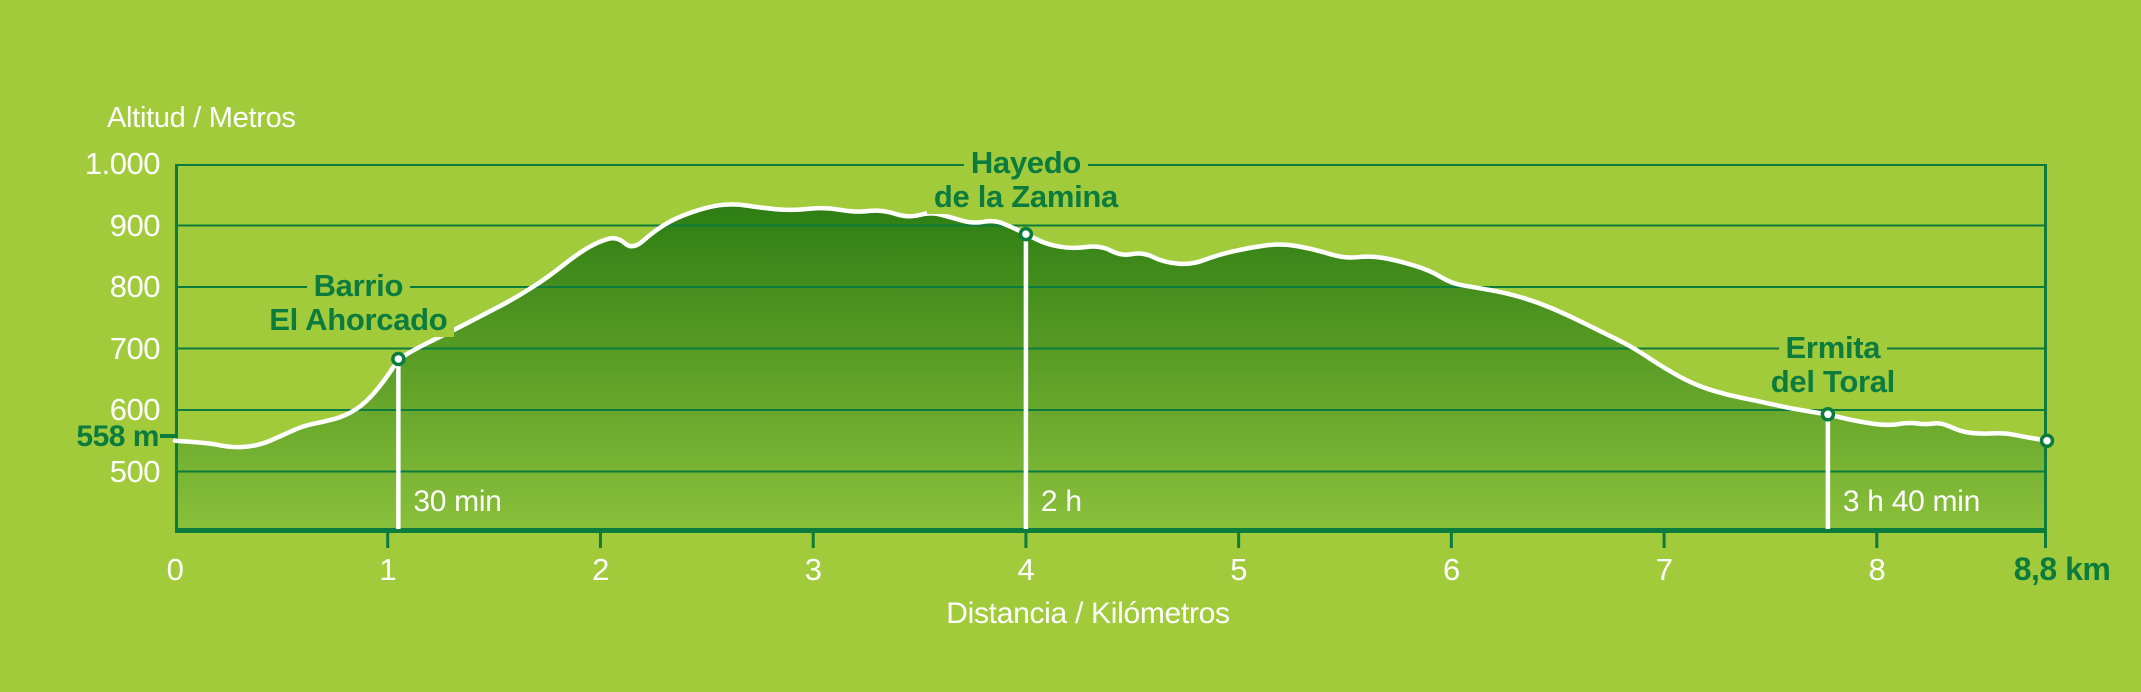 The height and width of the screenshot is (692, 2141). Describe the element at coordinates (135, 348) in the screenshot. I see `y-tick-label-700: 700` at that location.